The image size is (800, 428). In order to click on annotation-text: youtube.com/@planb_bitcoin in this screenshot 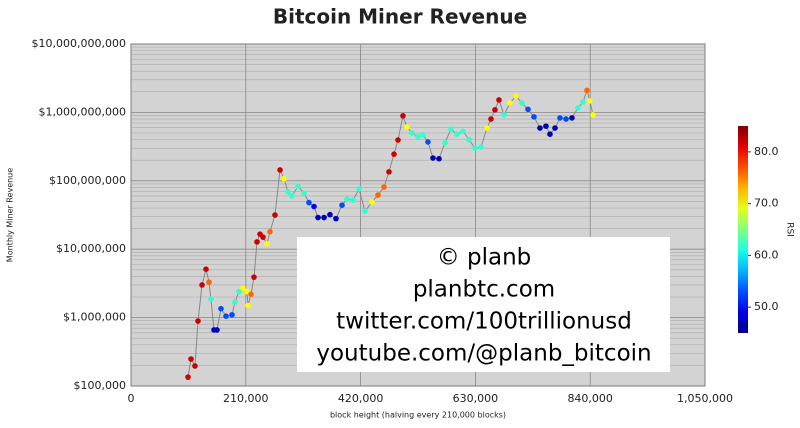, I will do `click(483, 354)`.